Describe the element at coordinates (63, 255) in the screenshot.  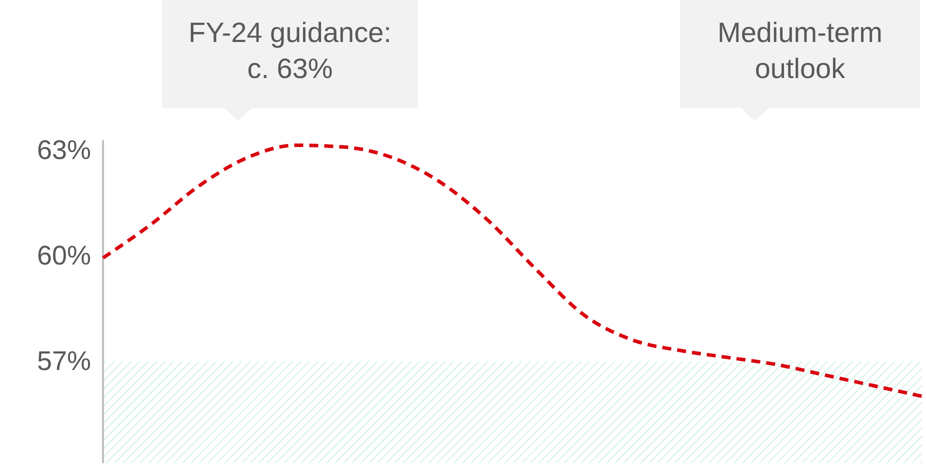
I see `y-tick-label: 60%` at that location.